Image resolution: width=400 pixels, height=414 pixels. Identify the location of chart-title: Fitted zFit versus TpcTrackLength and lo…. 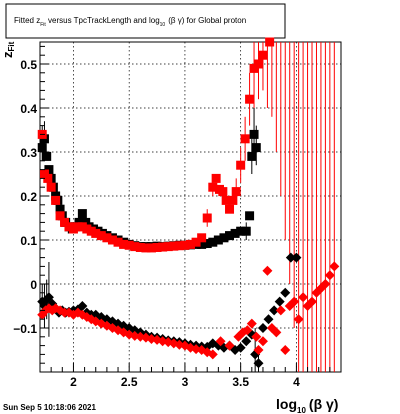
(130, 22).